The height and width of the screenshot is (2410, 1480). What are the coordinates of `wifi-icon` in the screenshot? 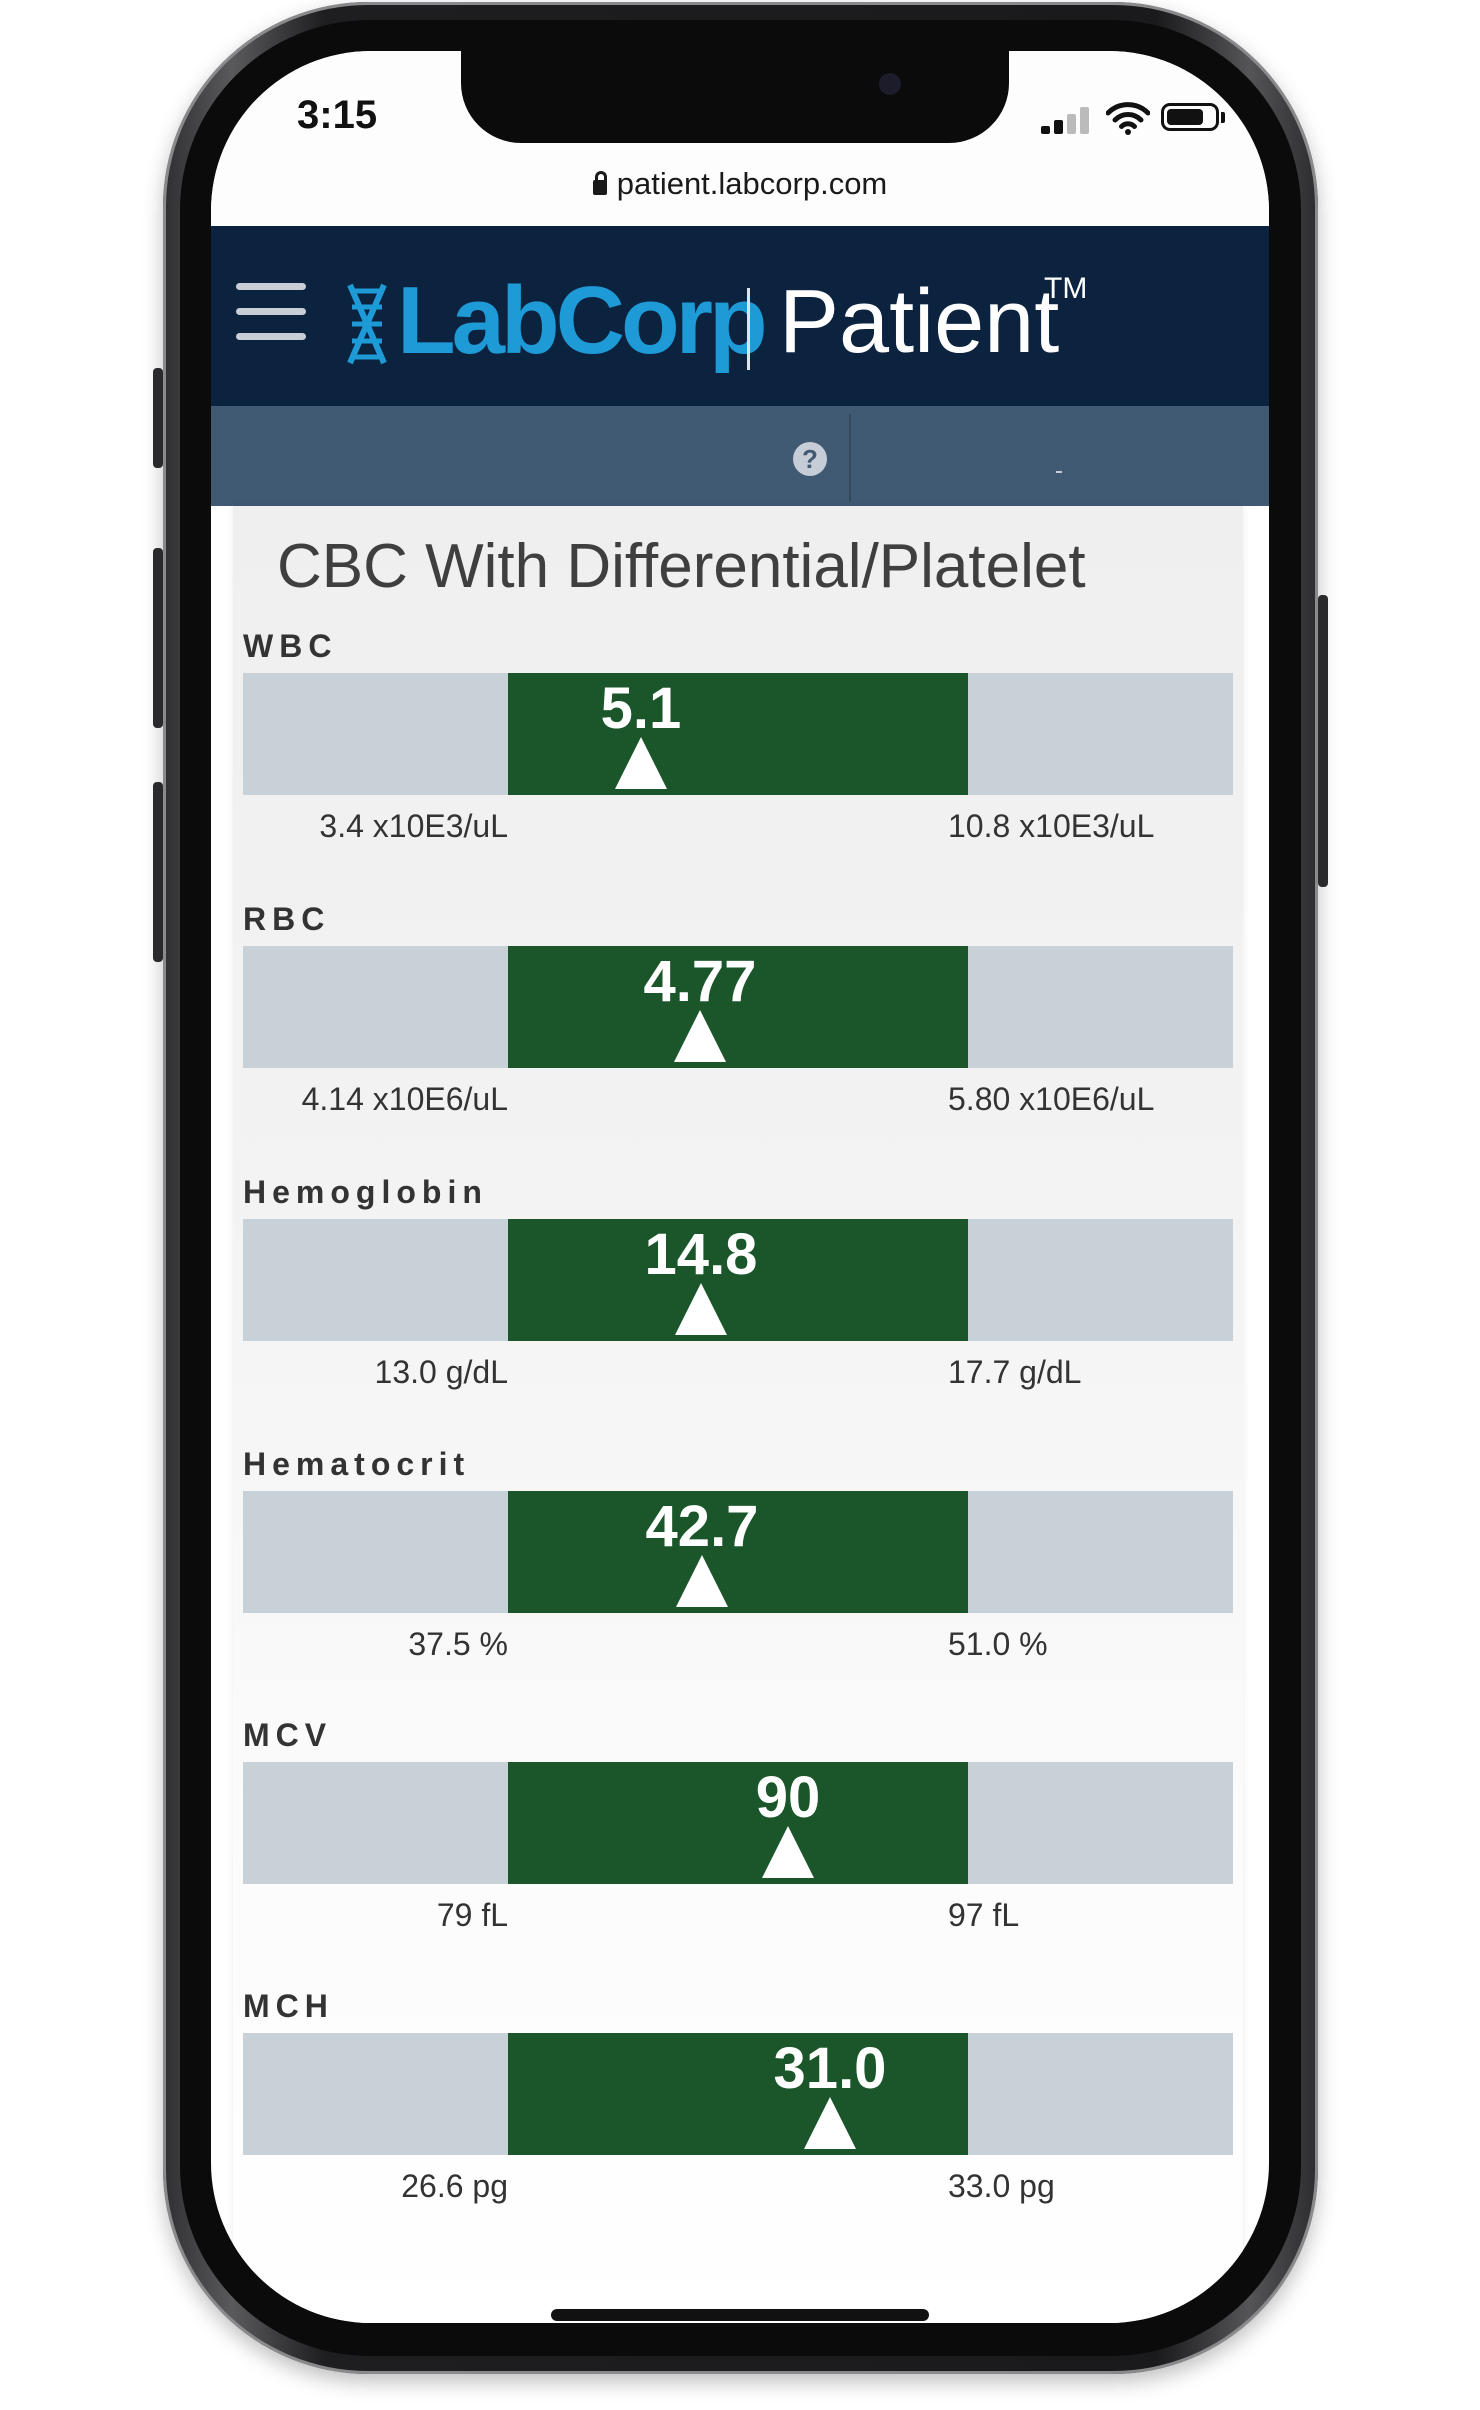 It's located at (1128, 118).